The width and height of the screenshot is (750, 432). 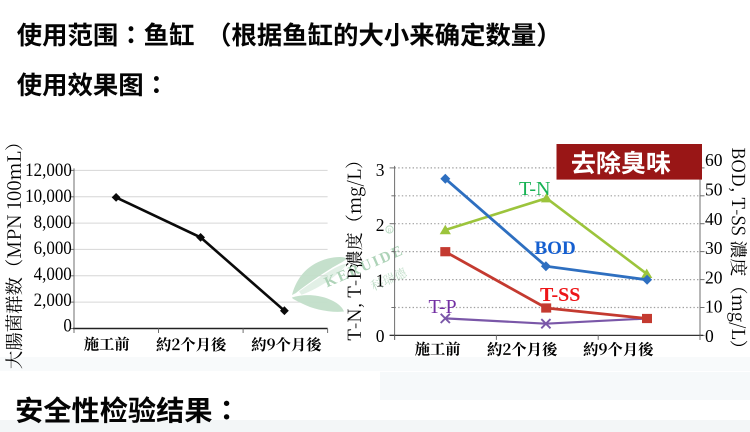 What do you see at coordinates (560, 295) in the screenshot?
I see `svg-text: T-SS` at bounding box center [560, 295].